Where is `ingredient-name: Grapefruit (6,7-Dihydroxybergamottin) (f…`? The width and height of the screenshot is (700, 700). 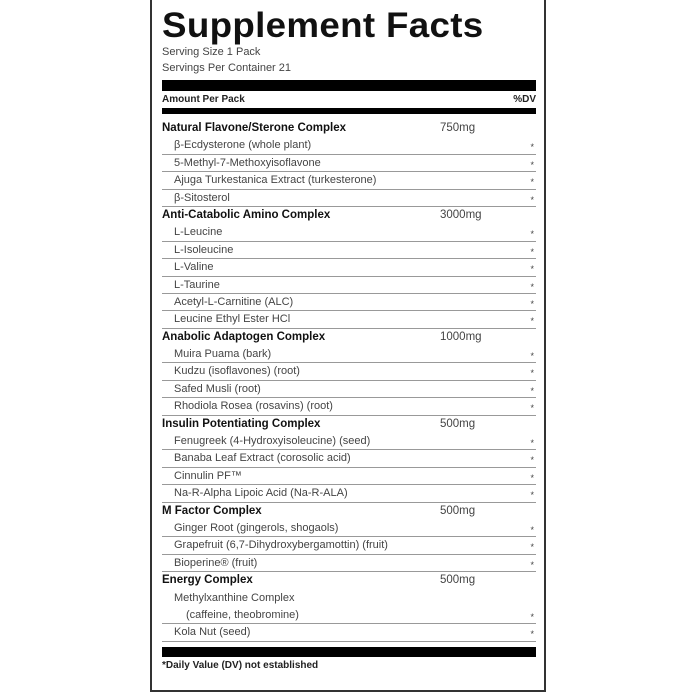
ingredient-name: Grapefruit (6,7-Dihydroxybergamottin) (f… is located at coordinates (281, 545).